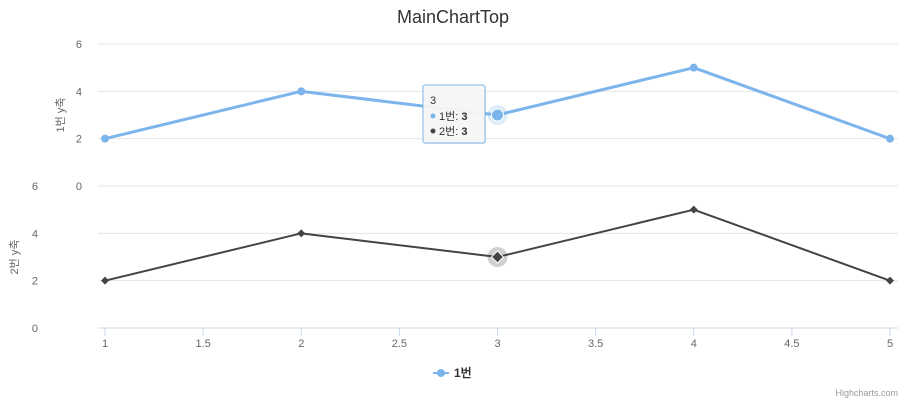  What do you see at coordinates (453, 17) in the screenshot?
I see `chart-title: MainChartTop` at bounding box center [453, 17].